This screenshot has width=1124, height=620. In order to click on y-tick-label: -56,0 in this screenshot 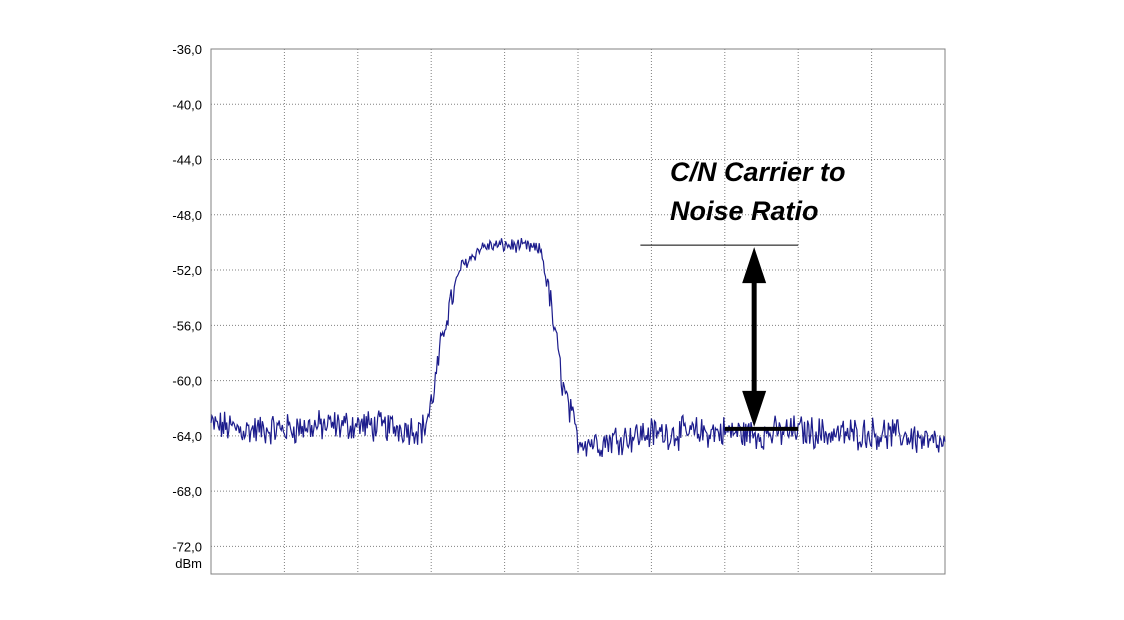, I will do `click(187, 325)`.